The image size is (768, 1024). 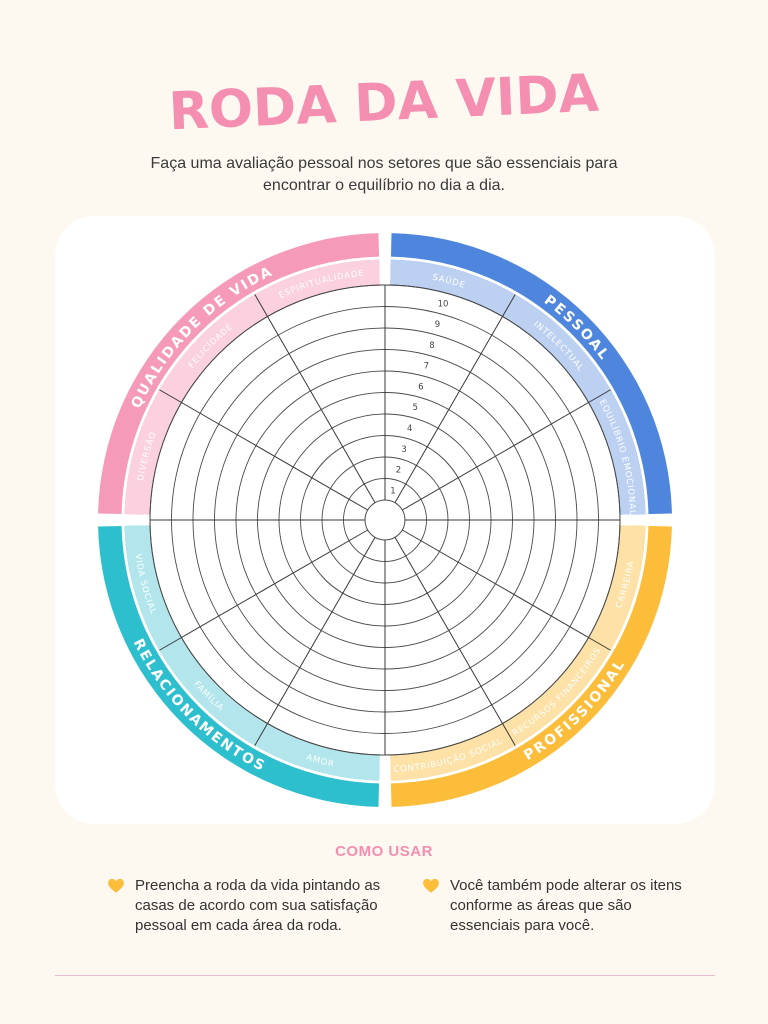 I want to click on scale-number: 2, so click(x=398, y=471).